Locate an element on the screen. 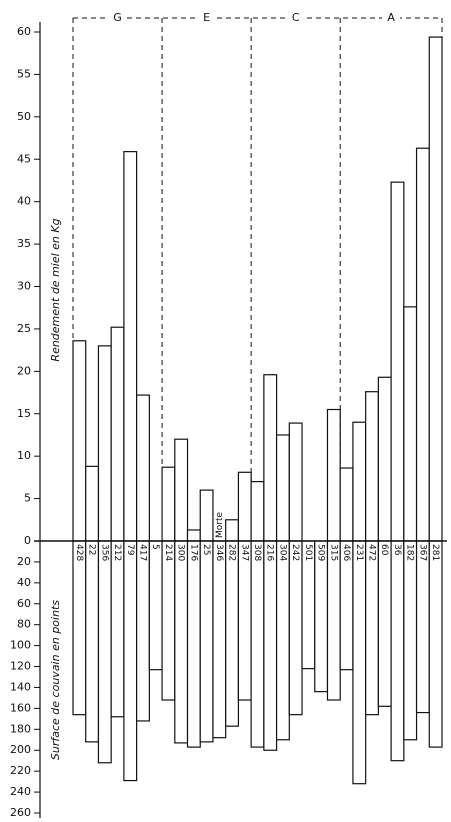 The image size is (451, 822). group-label: C is located at coordinates (296, 17).